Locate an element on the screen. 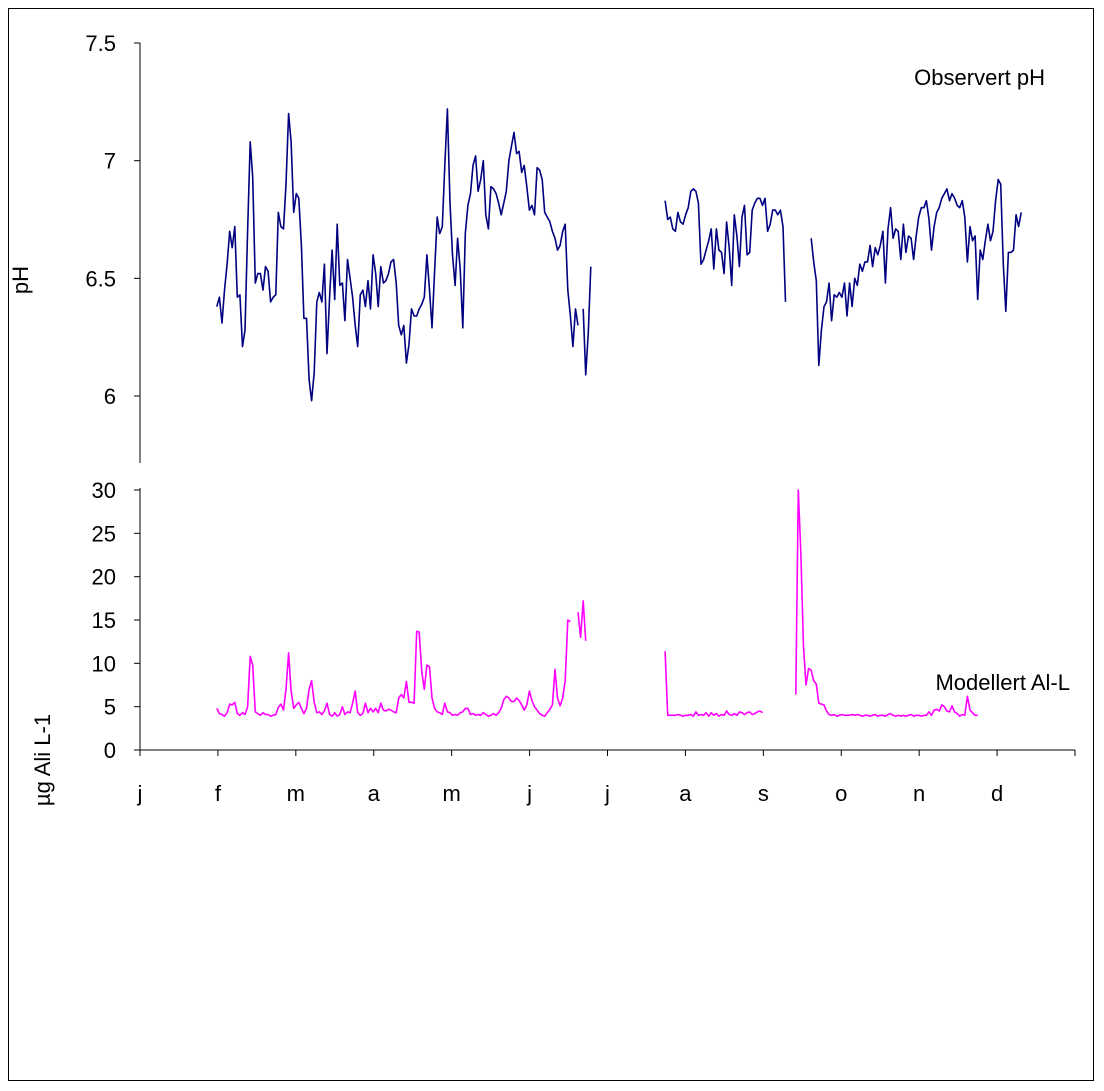 The height and width of the screenshot is (1091, 1104). al-series is located at coordinates (597, 603).